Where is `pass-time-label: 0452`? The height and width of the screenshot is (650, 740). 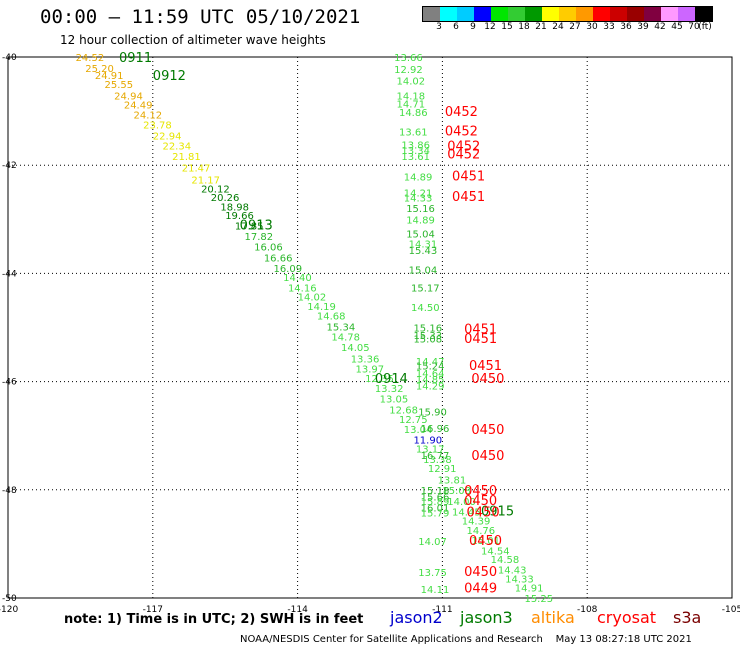 pass-time-label: 0452 is located at coordinates (461, 132).